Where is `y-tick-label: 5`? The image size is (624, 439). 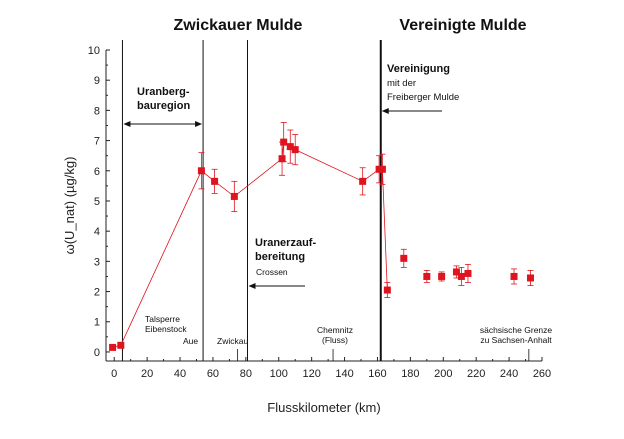
y-tick-label: 5 is located at coordinates (97, 202).